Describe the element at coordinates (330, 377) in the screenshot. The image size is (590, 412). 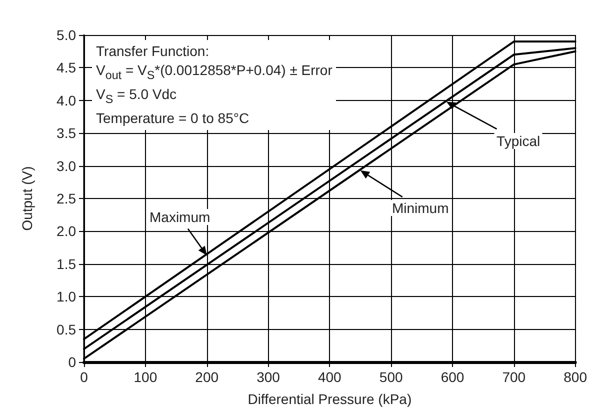
I see `x-tick-label: 400` at that location.